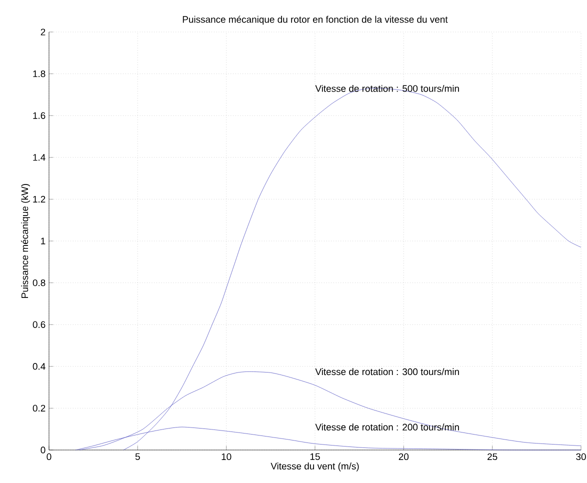  What do you see at coordinates (581, 456) in the screenshot?
I see `x-tick-label: 30` at bounding box center [581, 456].